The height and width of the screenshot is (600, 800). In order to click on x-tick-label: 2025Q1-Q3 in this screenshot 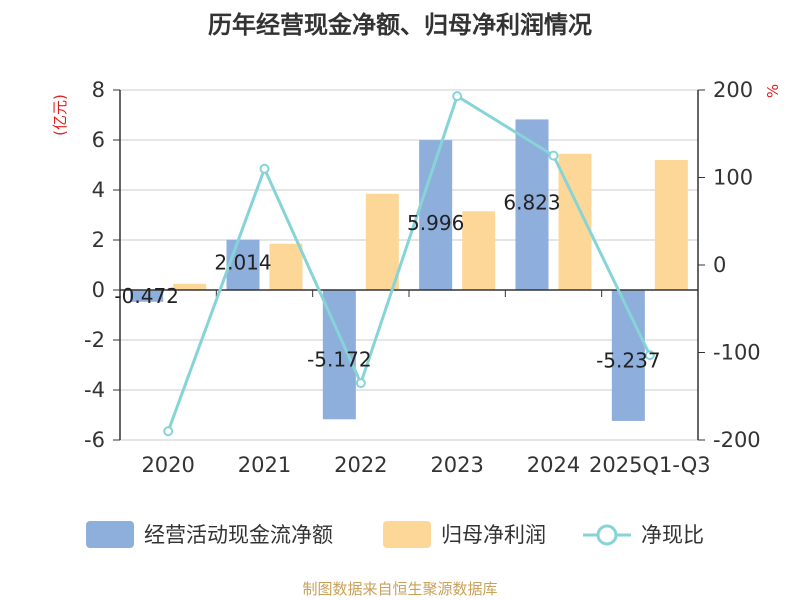, I will do `click(650, 465)`.